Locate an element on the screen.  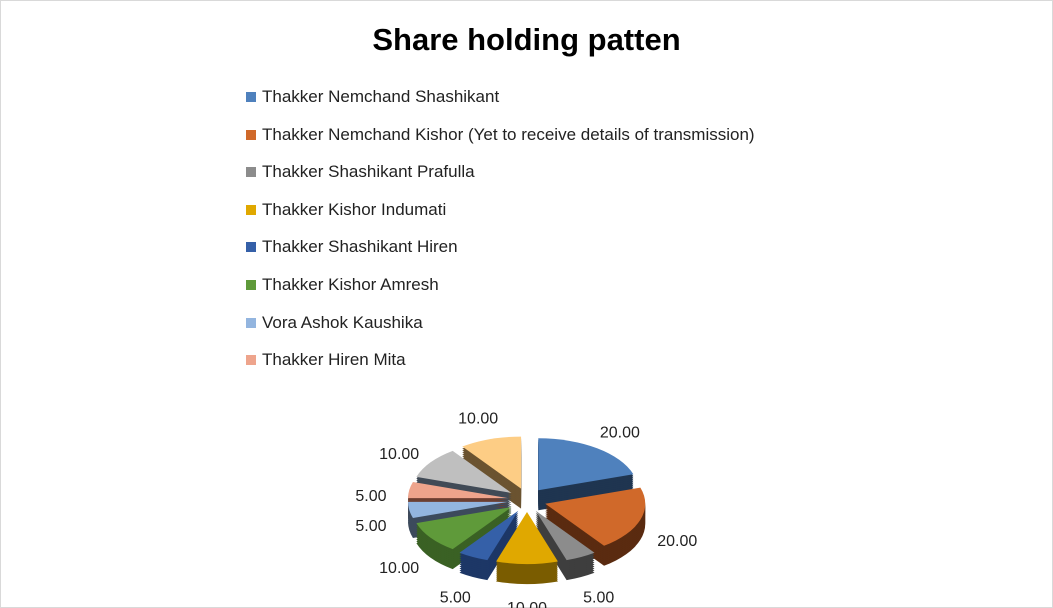
legend-item: Thakker Hiren Mita is located at coordinates (326, 360).